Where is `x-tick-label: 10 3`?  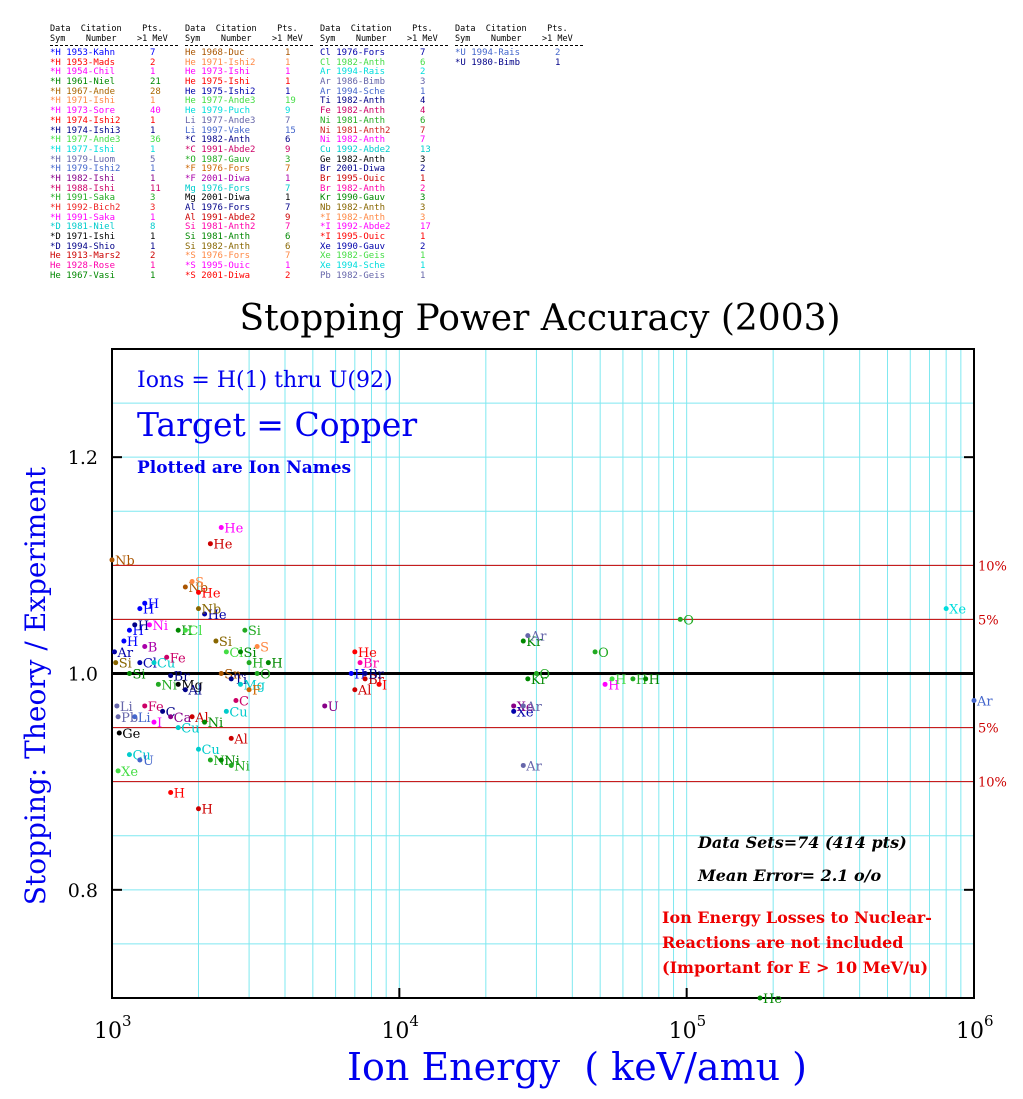
x-tick-label: 10 3 is located at coordinates (113, 1028).